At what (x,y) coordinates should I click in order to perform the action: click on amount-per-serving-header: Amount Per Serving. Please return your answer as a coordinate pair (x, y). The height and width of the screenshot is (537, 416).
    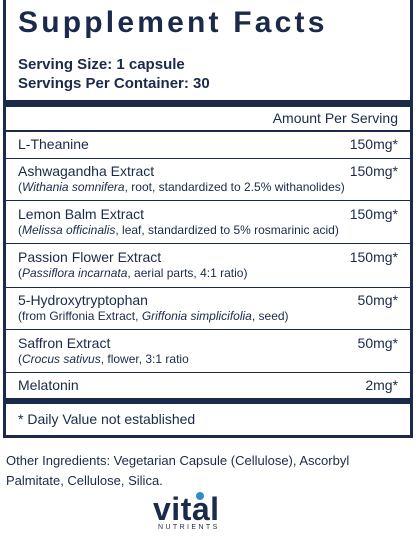
    Looking at the image, I should click on (335, 118).